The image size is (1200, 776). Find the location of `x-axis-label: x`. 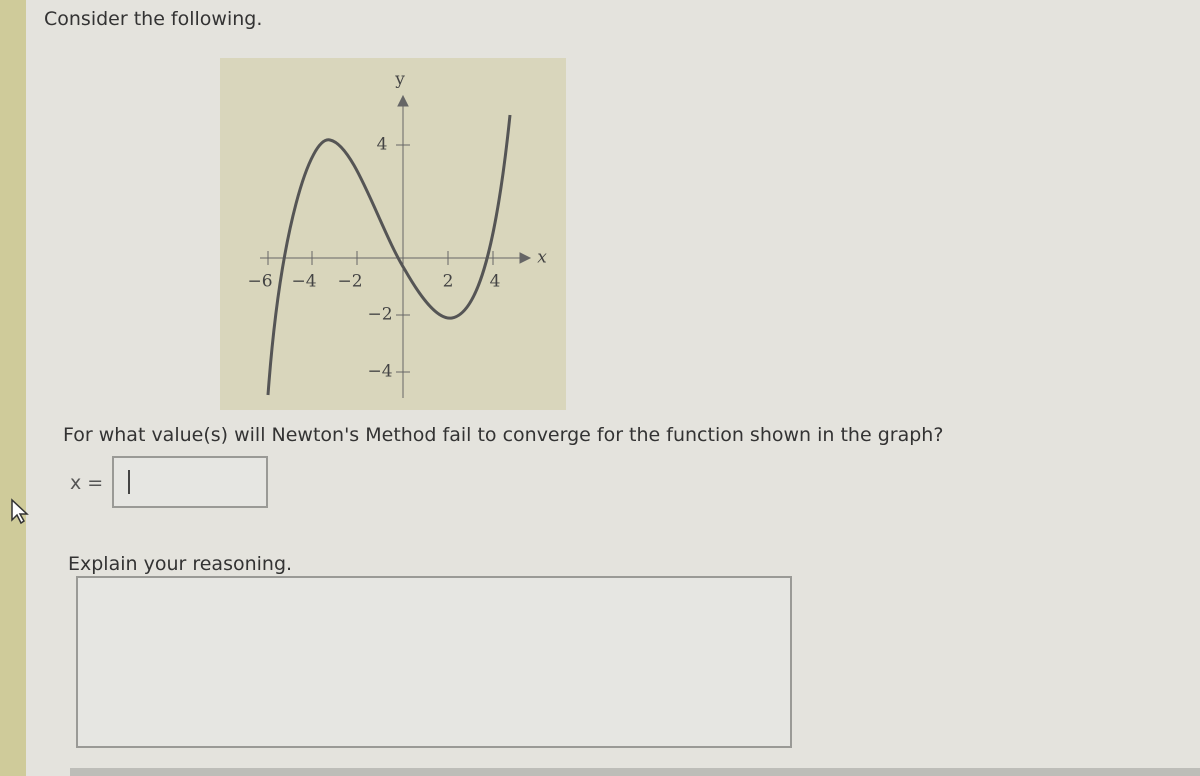

x-axis-label: x is located at coordinates (542, 258).